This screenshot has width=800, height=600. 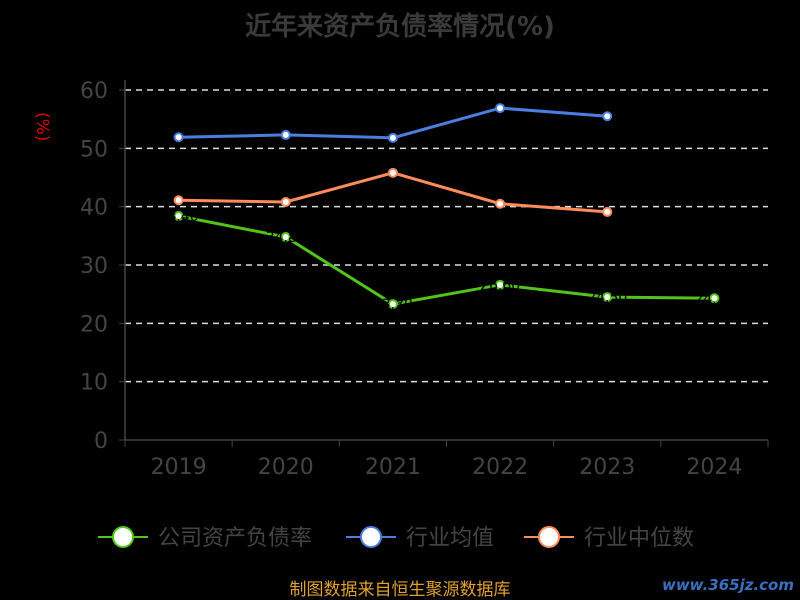 What do you see at coordinates (500, 467) in the screenshot?
I see `x-tick-label: 2022` at bounding box center [500, 467].